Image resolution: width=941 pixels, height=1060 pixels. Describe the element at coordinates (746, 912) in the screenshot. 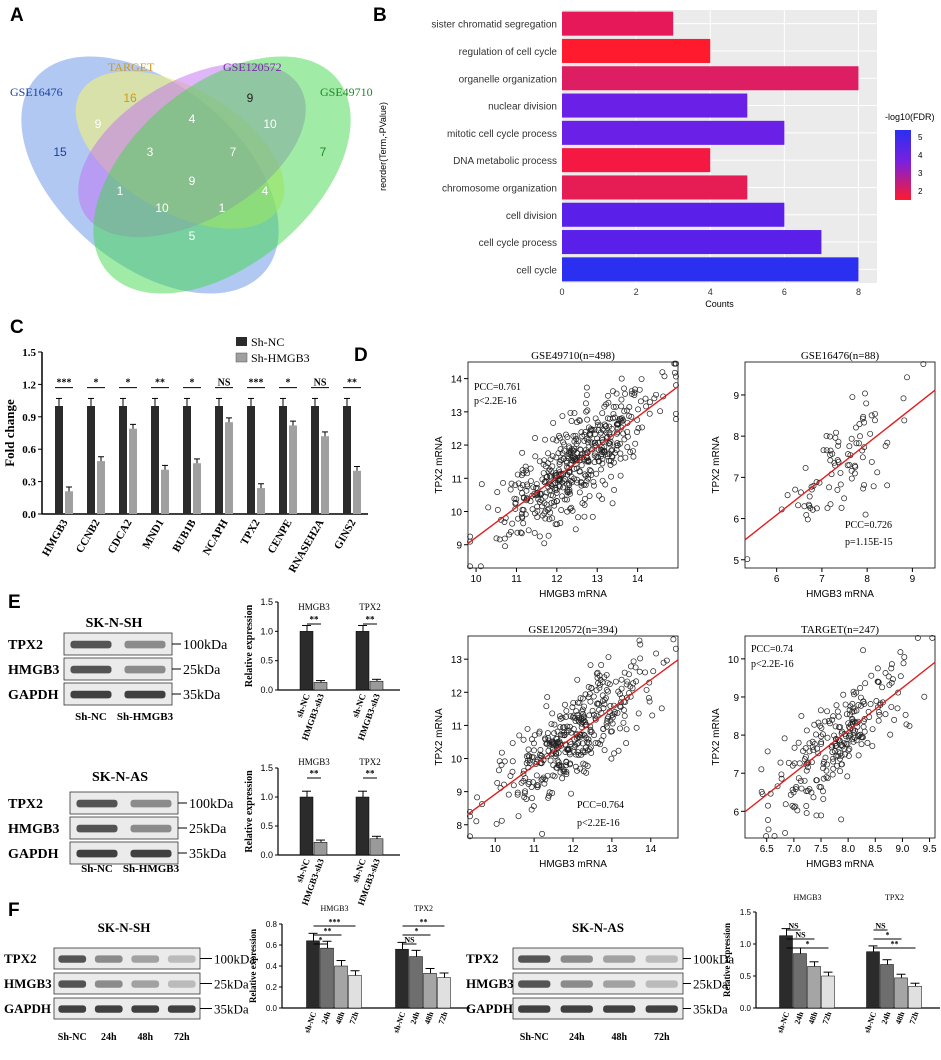

I see `y-tick-label: 1.5` at that location.